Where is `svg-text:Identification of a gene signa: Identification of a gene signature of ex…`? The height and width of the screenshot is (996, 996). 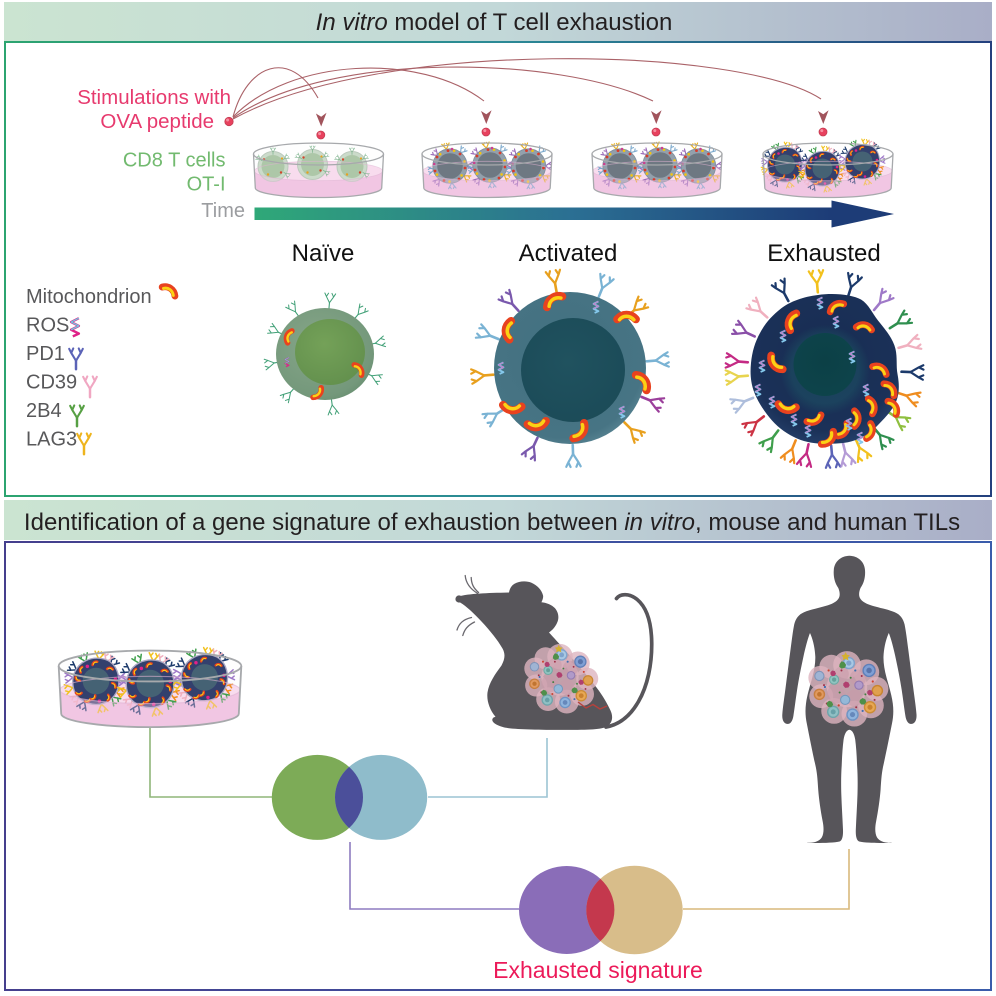
svg-text:Identification of a gene signa: Identification of a gene signature of ex… is located at coordinates (492, 522).